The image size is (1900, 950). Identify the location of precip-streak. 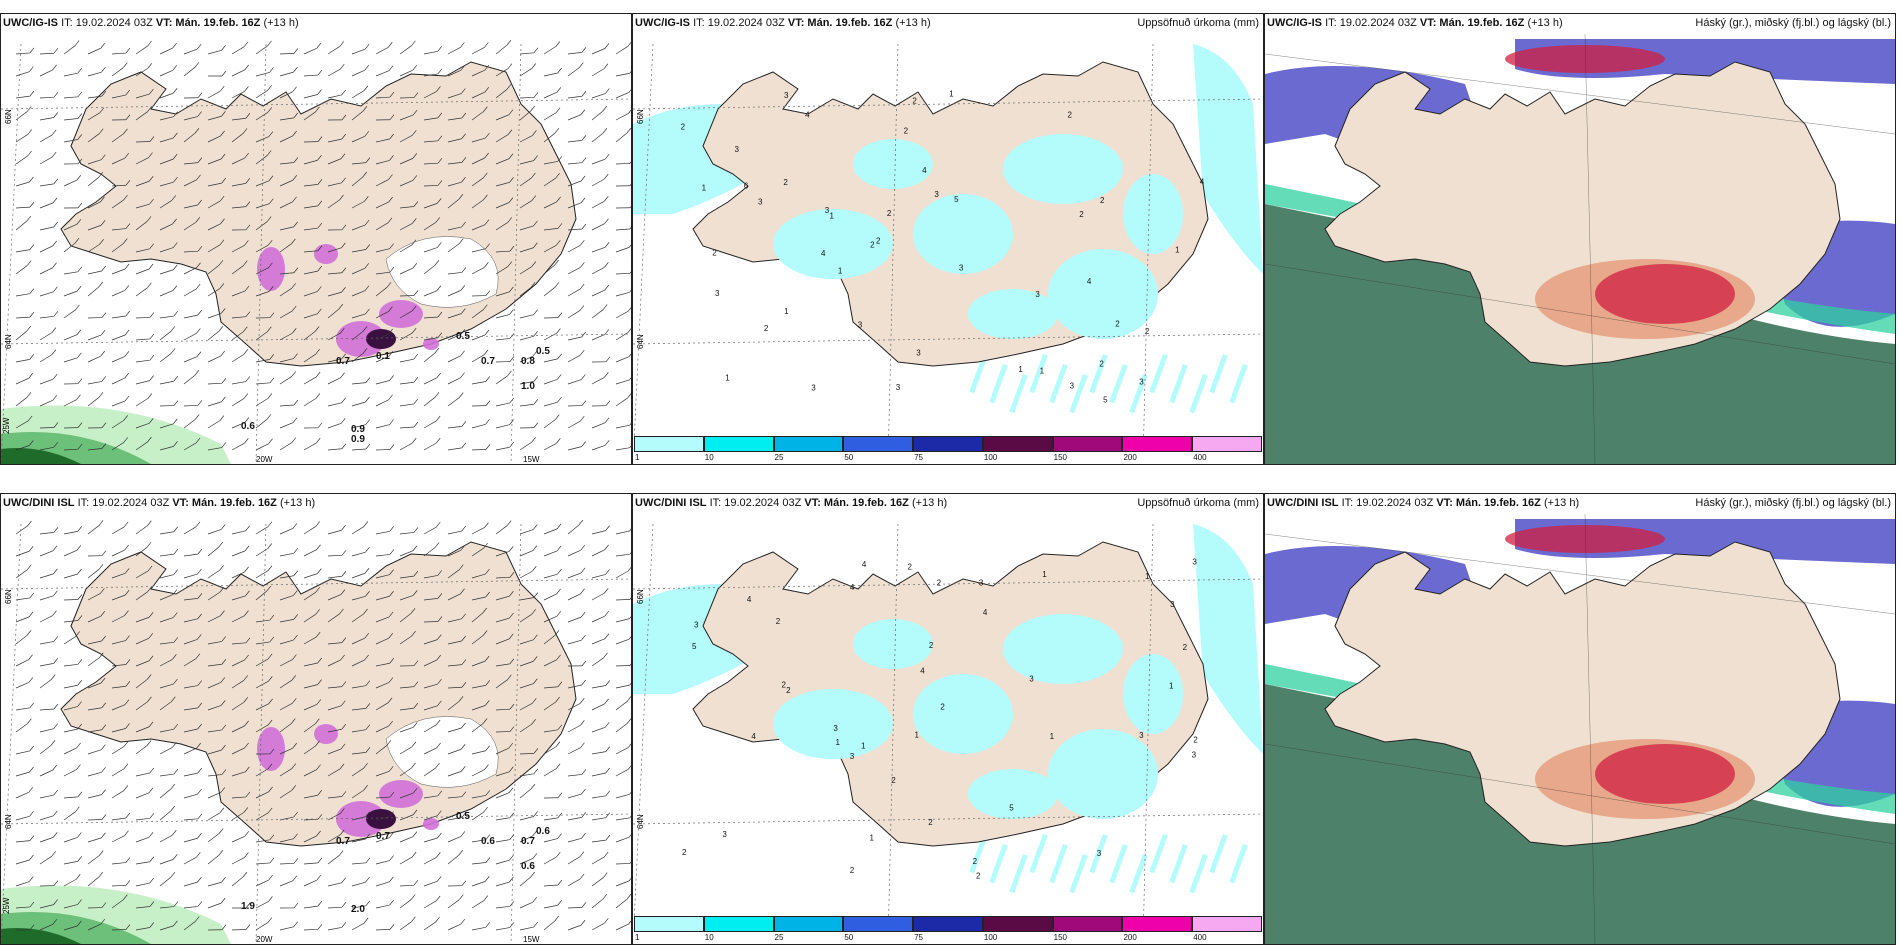
(1118, 383).